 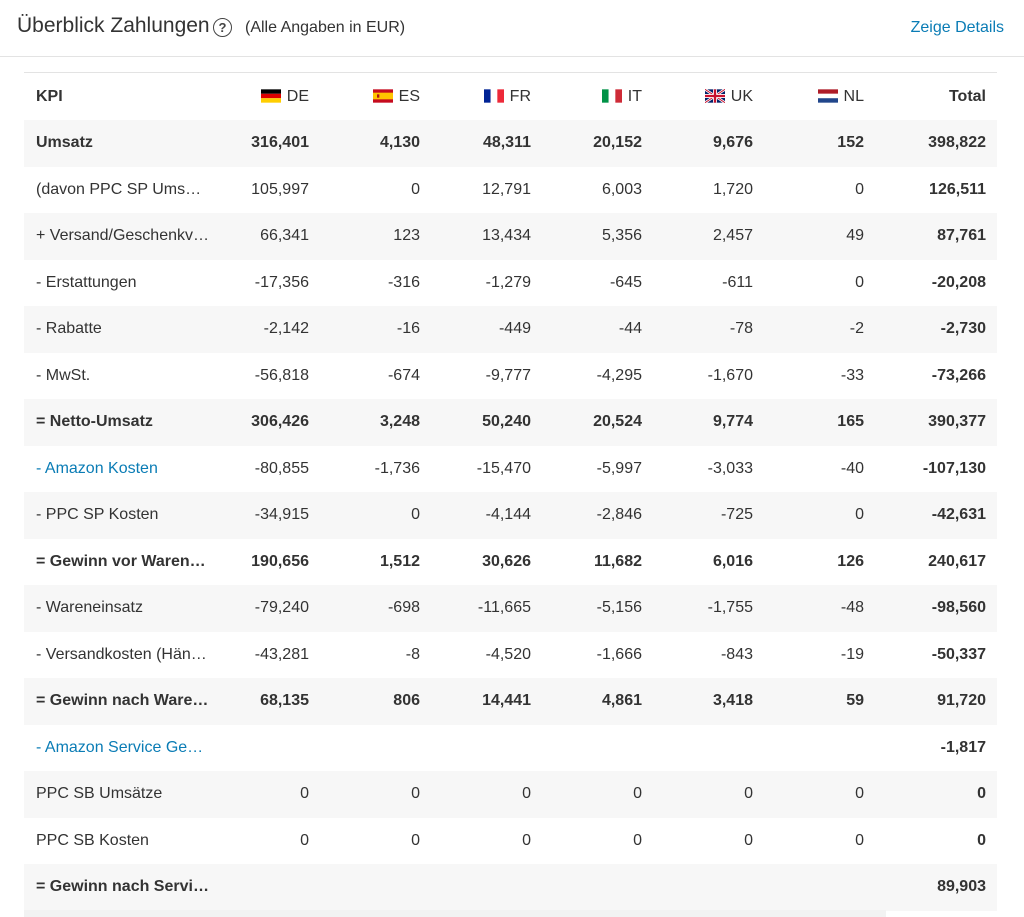 What do you see at coordinates (375, 561) in the screenshot?
I see `value-cell-es: 1,512` at bounding box center [375, 561].